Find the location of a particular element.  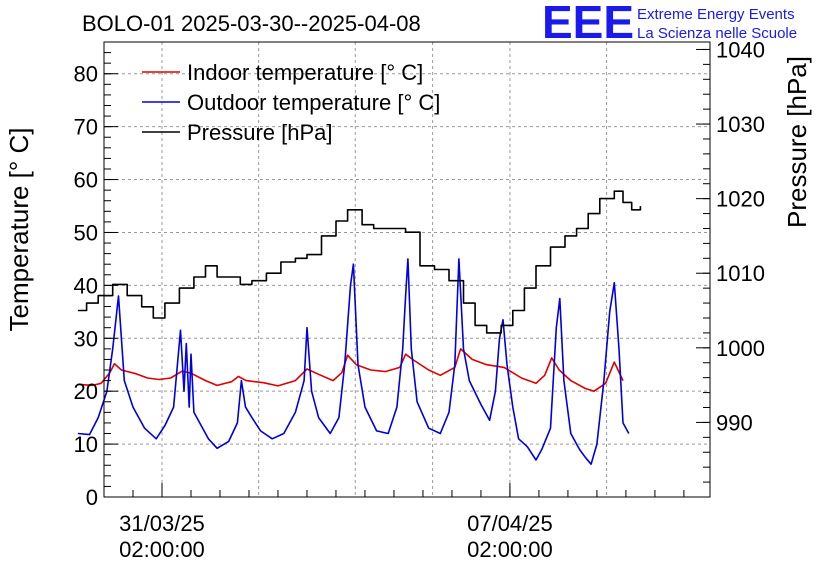

x-tick-label-date: 07/04/25 is located at coordinates (510, 523).